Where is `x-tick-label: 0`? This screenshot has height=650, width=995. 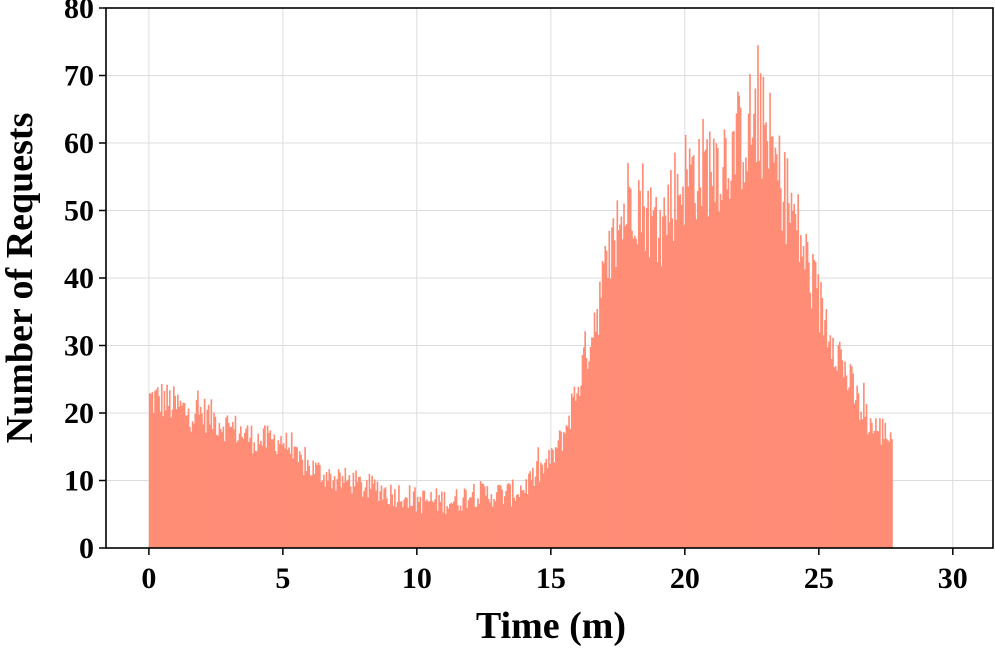
x-tick-label: 0 is located at coordinates (148, 578).